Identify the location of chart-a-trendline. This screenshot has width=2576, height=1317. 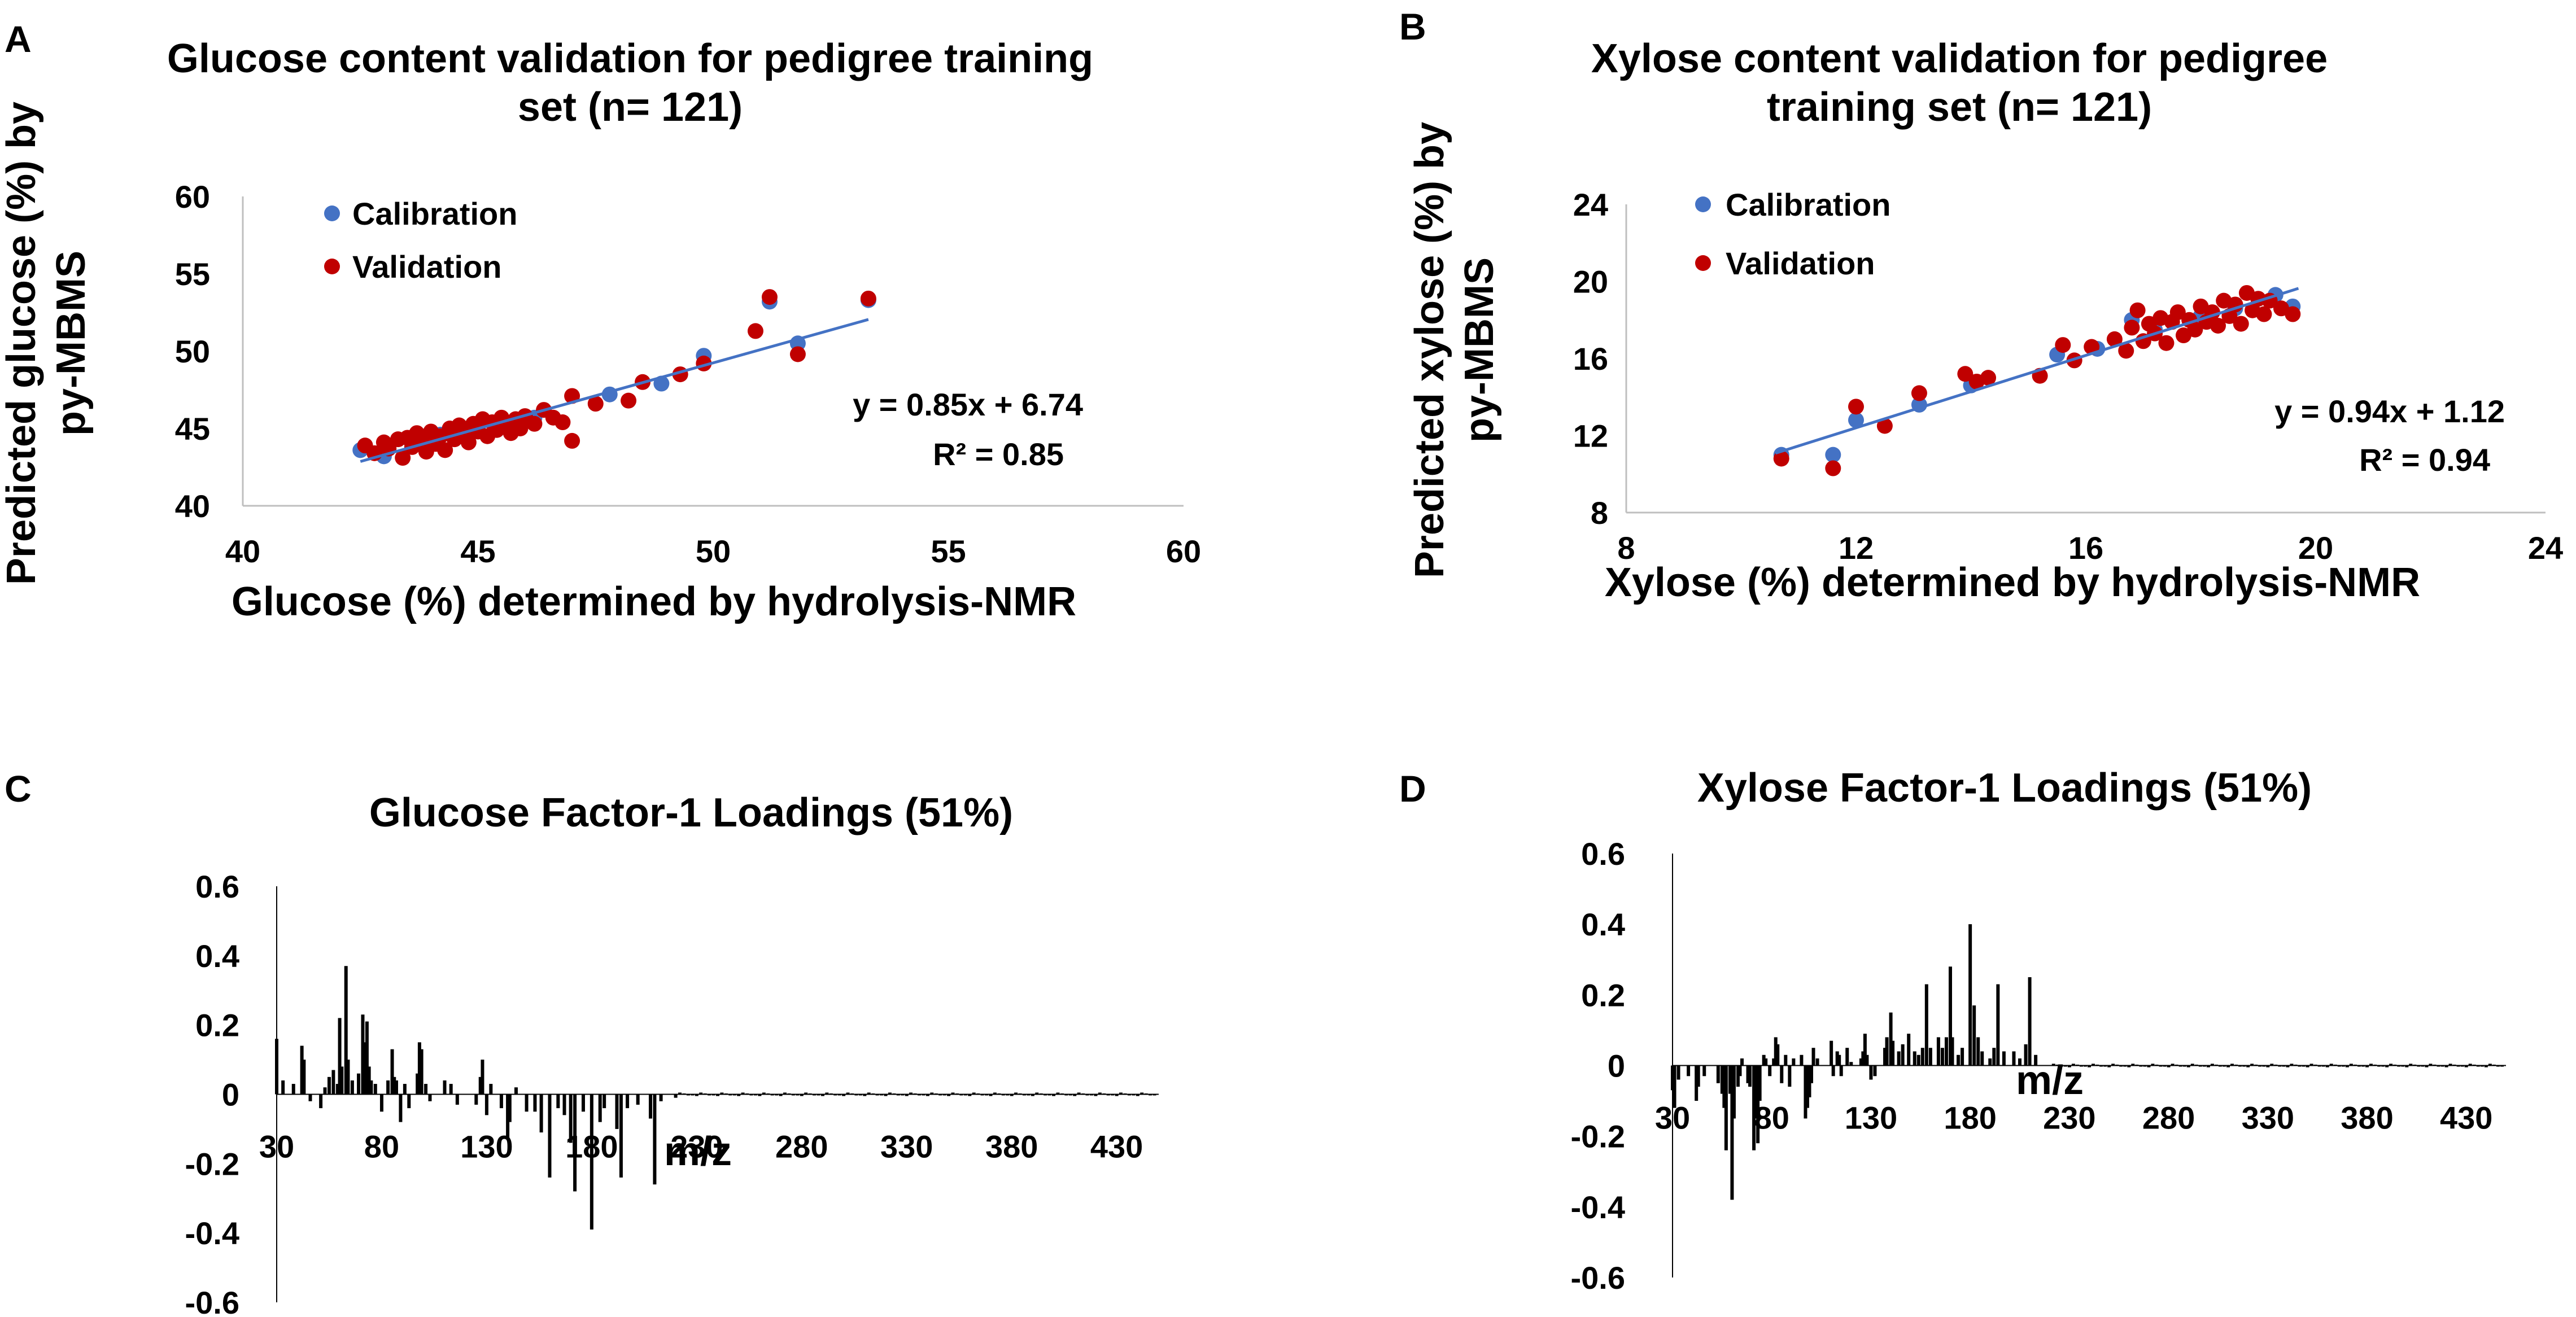
(615, 390).